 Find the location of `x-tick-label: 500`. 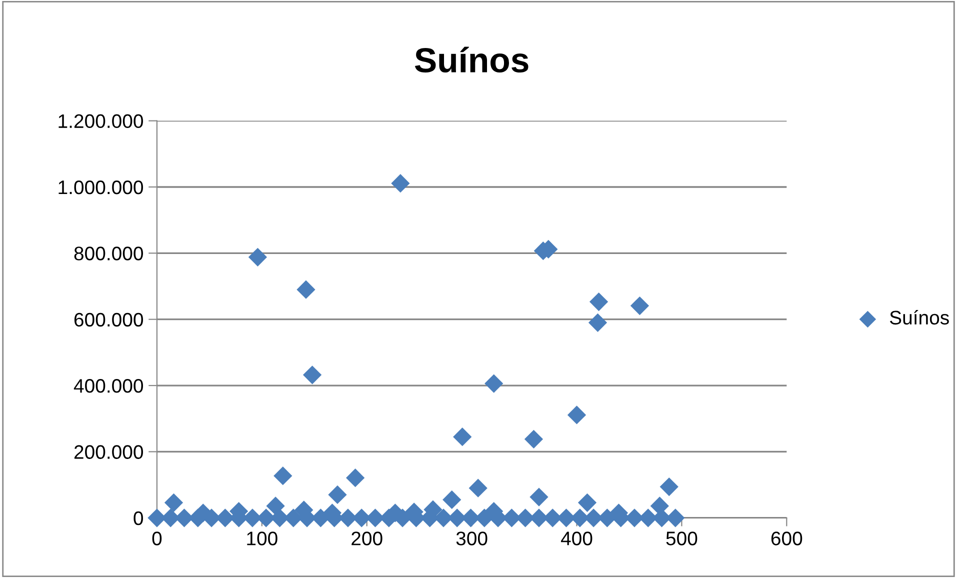

x-tick-label: 500 is located at coordinates (682, 539).